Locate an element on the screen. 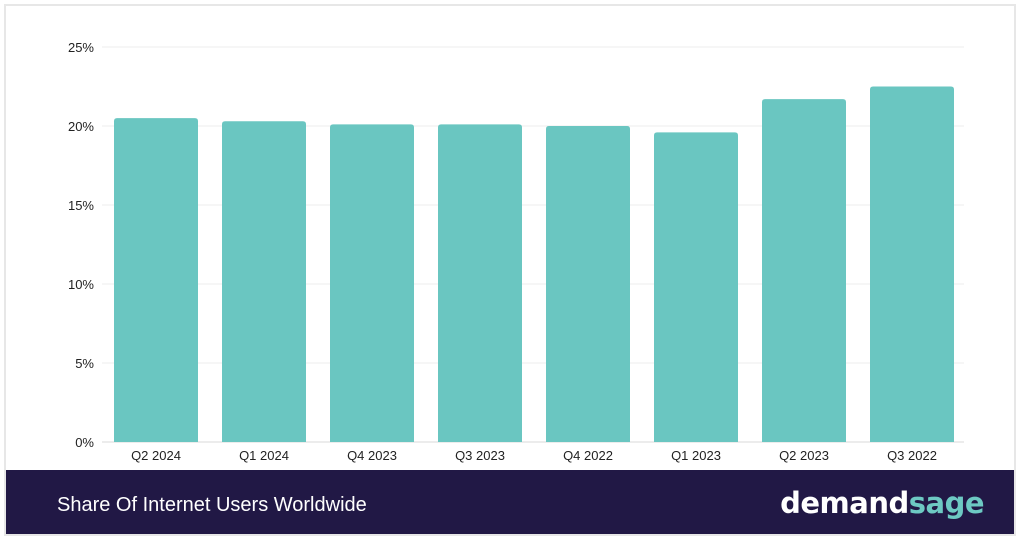 This screenshot has width=1024, height=542. x-tick-label-5: Q1 2023 is located at coordinates (696, 455).